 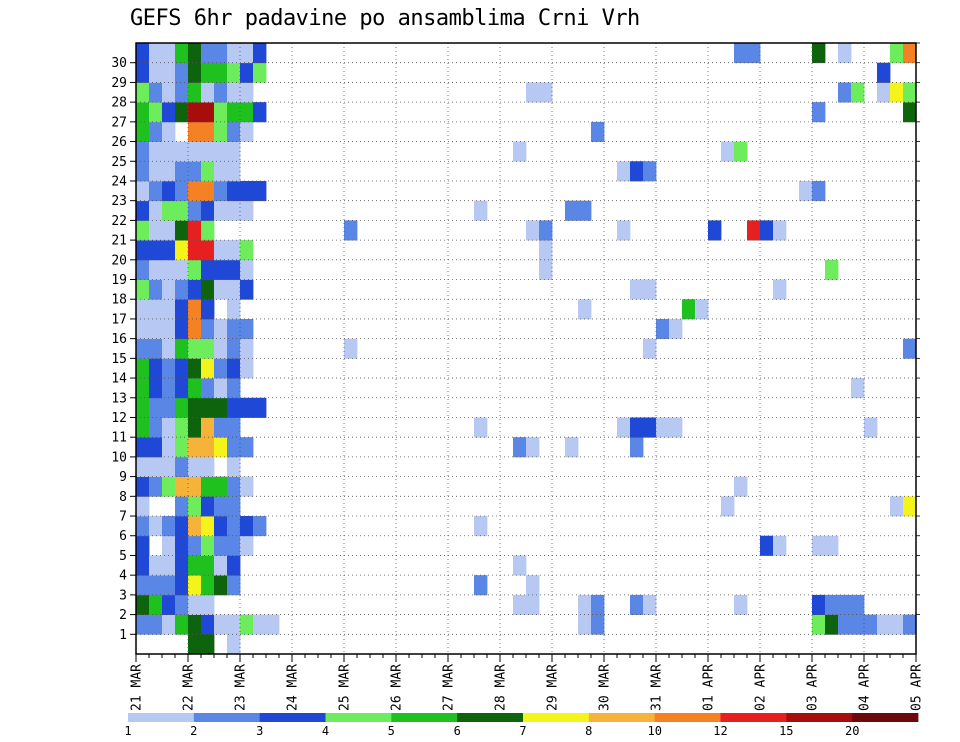 I want to click on y-tick-label: 15, so click(x=119, y=359).